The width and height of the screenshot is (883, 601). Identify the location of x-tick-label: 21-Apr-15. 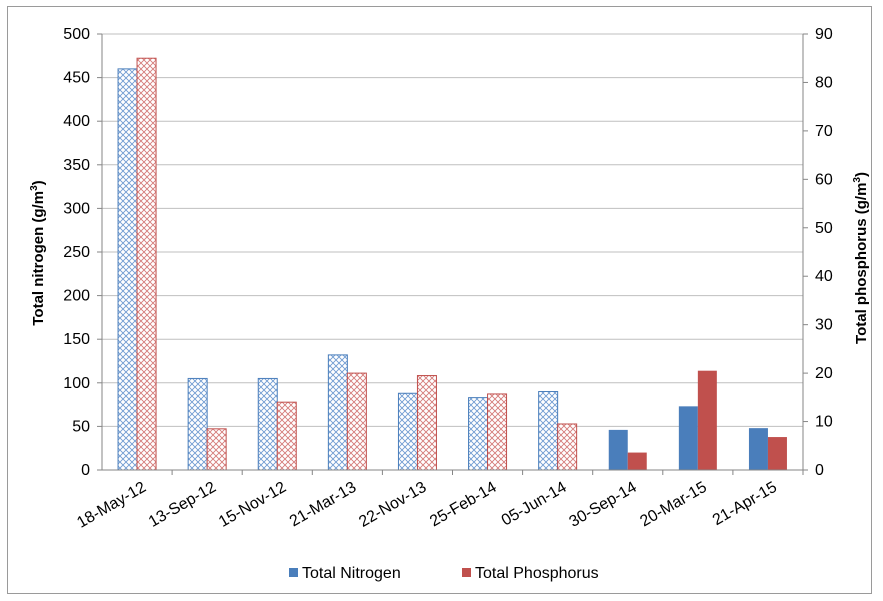
(745, 504).